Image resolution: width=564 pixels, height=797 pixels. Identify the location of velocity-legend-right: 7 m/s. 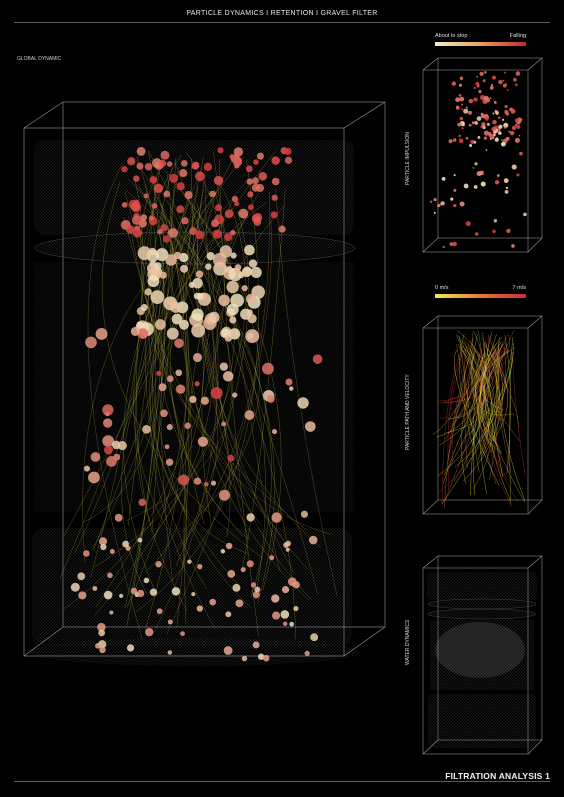
(519, 288).